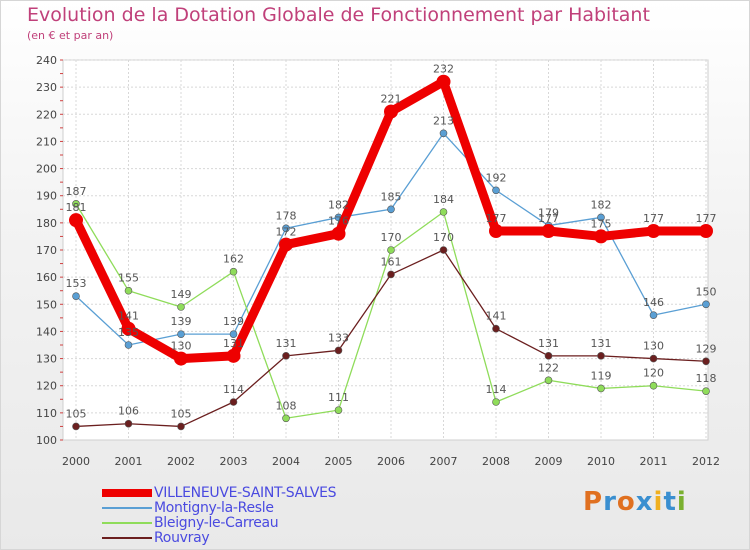 This screenshot has height=550, width=750. What do you see at coordinates (46, 196) in the screenshot?
I see `y-tick-label: 190` at bounding box center [46, 196].